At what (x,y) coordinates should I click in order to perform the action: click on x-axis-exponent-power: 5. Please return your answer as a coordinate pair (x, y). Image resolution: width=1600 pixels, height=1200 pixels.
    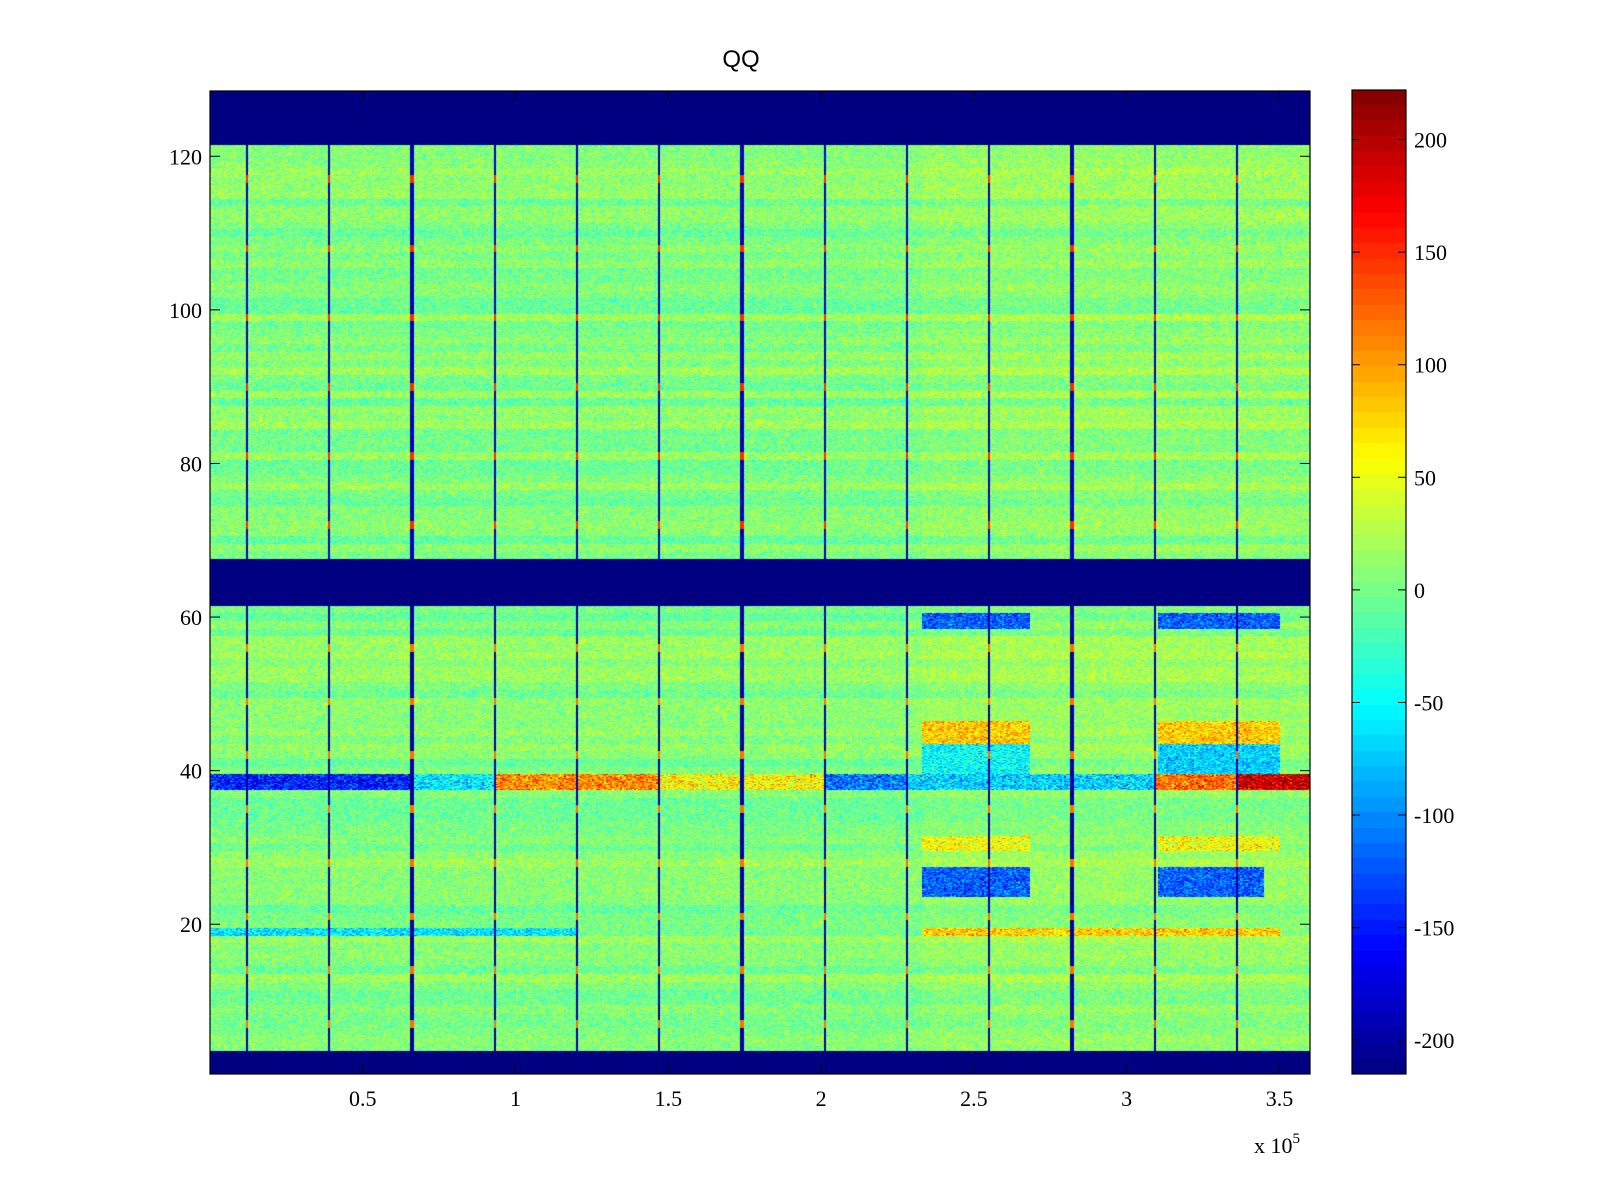
    Looking at the image, I should click on (1297, 1139).